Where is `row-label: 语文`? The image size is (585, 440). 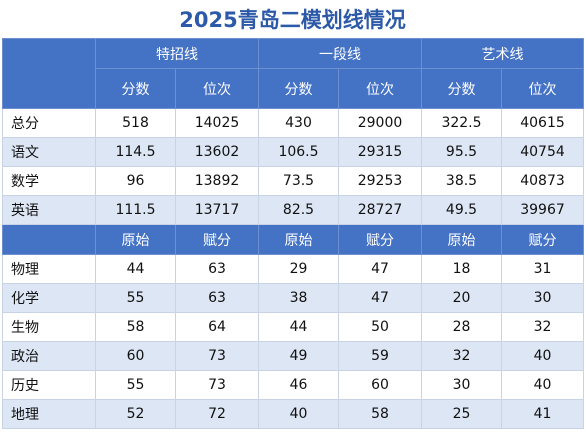
row-label: 语文 is located at coordinates (49, 152).